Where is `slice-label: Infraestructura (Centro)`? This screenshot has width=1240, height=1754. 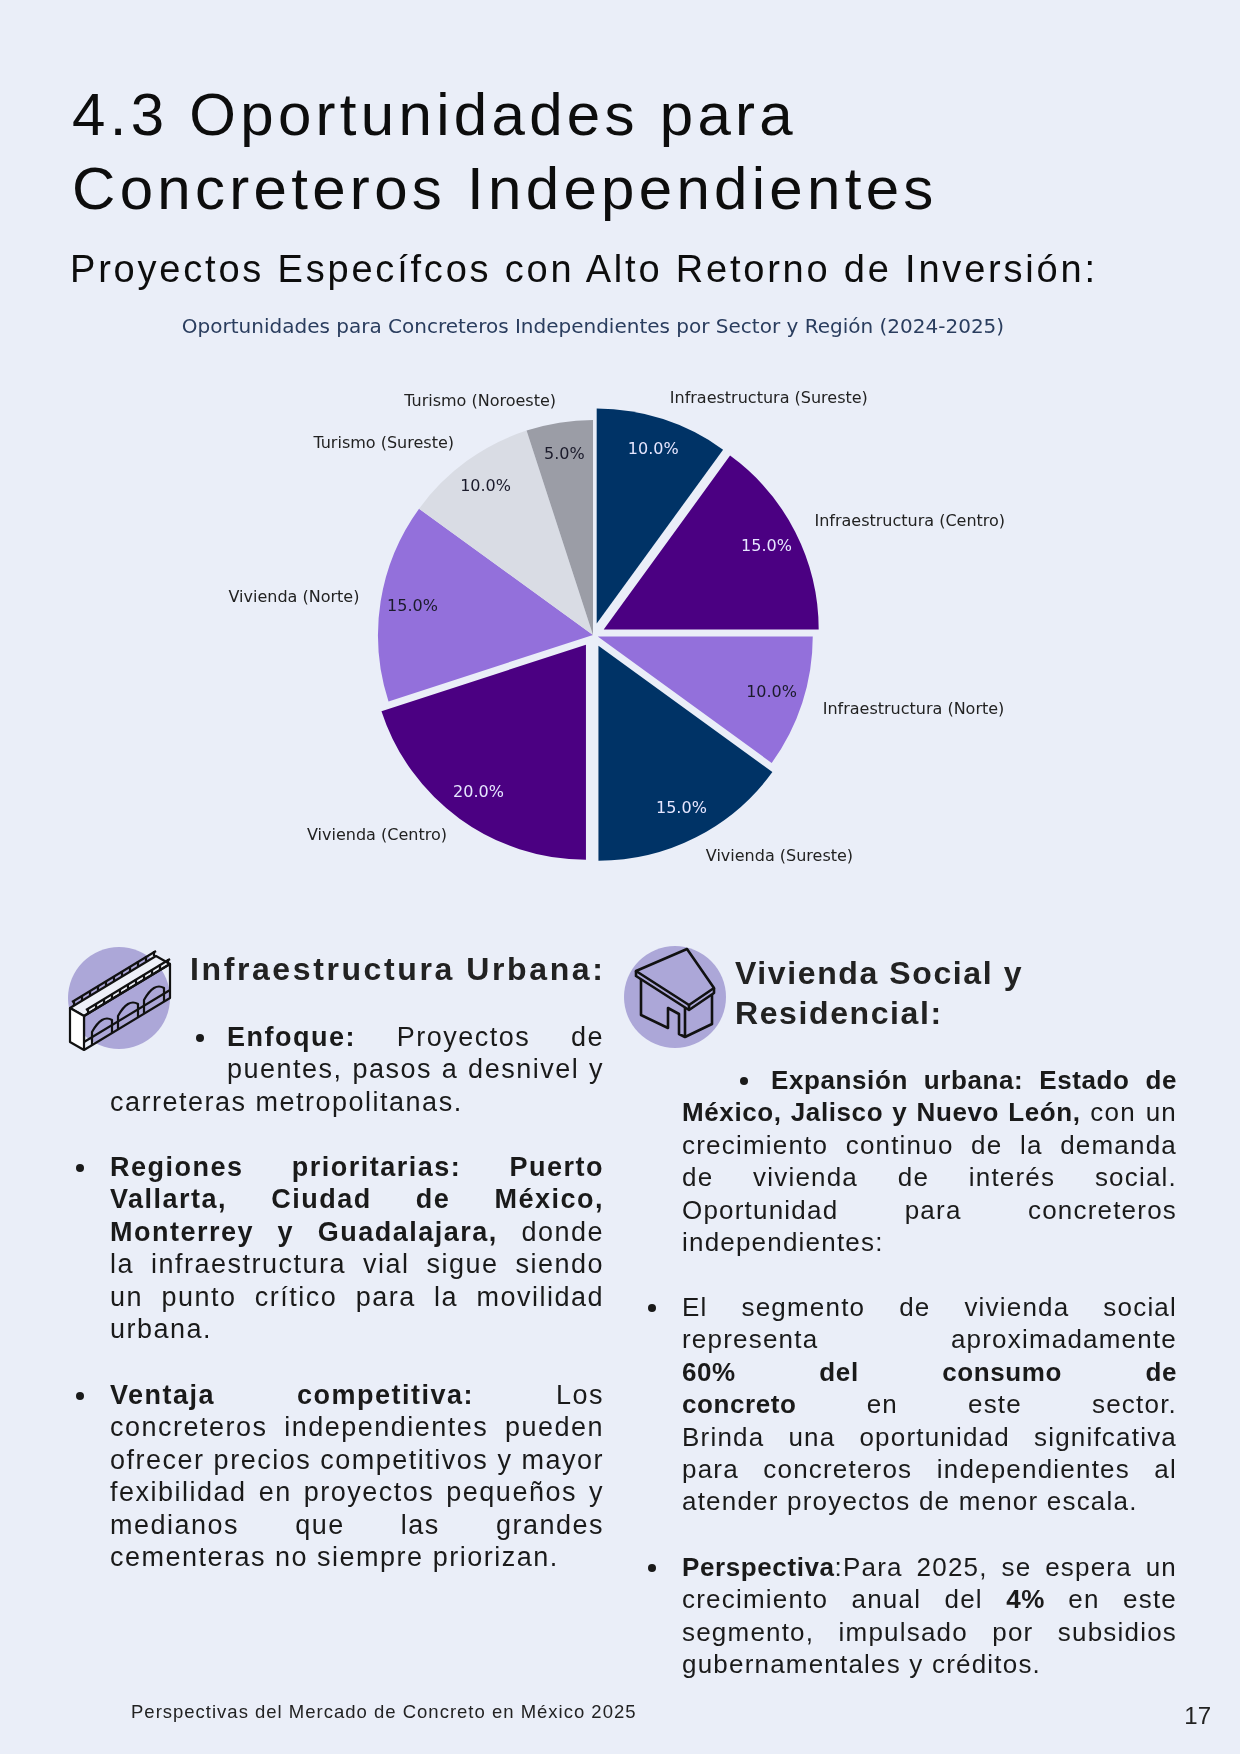
slice-label: Infraestructura (Centro) is located at coordinates (910, 521).